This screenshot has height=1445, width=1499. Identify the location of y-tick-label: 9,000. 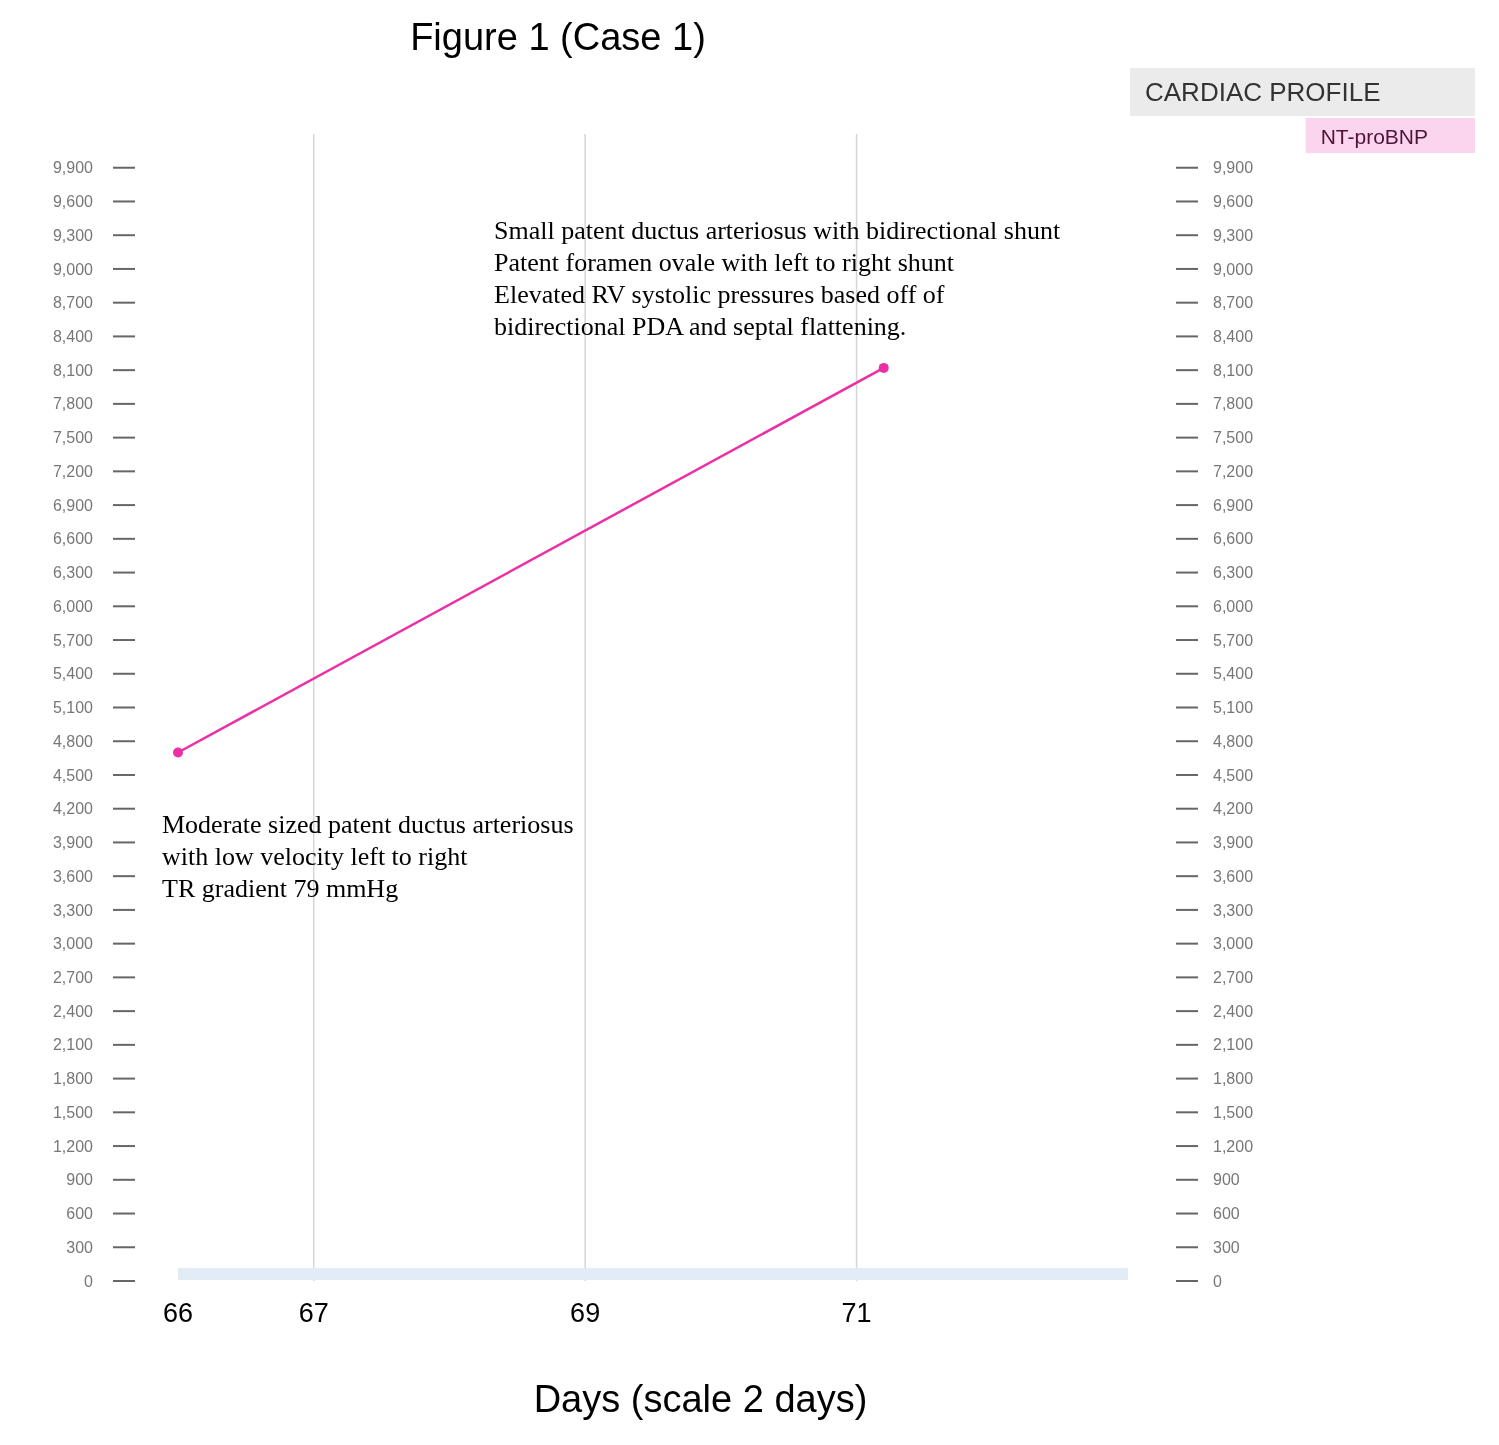
(73, 269).